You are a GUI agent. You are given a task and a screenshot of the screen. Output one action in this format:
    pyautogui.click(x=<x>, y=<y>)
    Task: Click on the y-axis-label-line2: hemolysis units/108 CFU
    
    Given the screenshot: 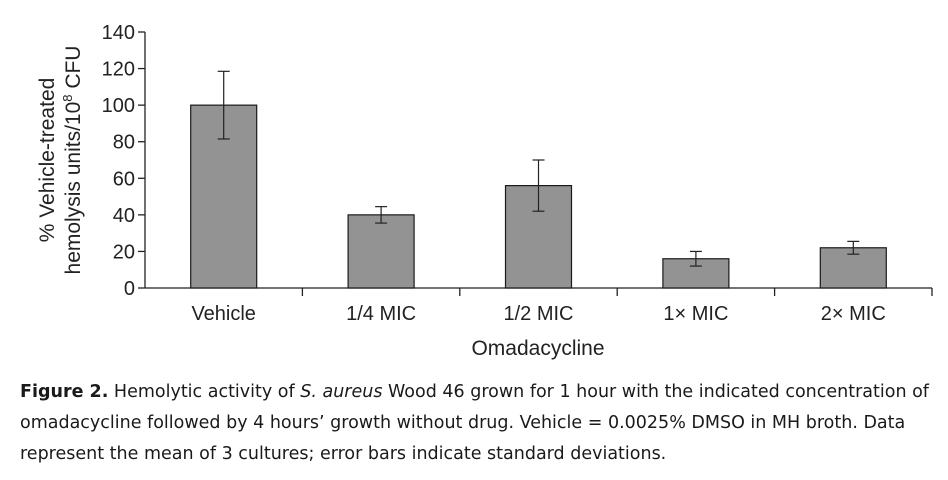 What is the action you would take?
    pyautogui.click(x=72, y=160)
    